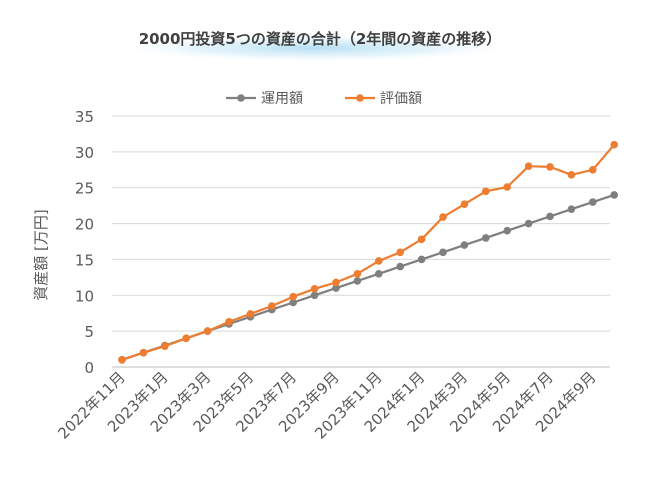 This screenshot has width=651, height=497. What do you see at coordinates (84, 189) in the screenshot?
I see `y-tick-label: 25` at bounding box center [84, 189].